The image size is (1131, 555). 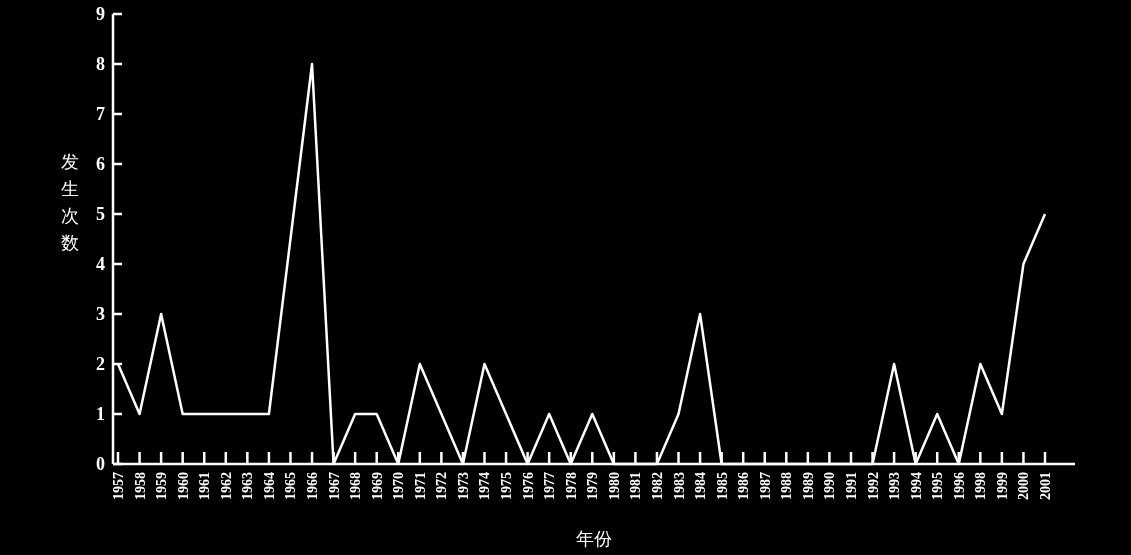 I want to click on x-tick-label: 1962, so click(x=226, y=486).